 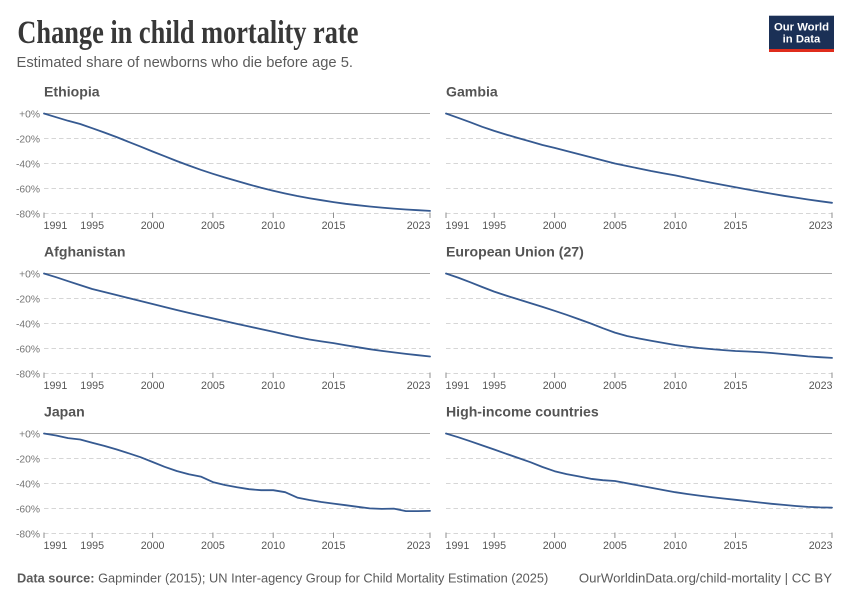 I want to click on svg-text: High-income countries, so click(x=522, y=411).